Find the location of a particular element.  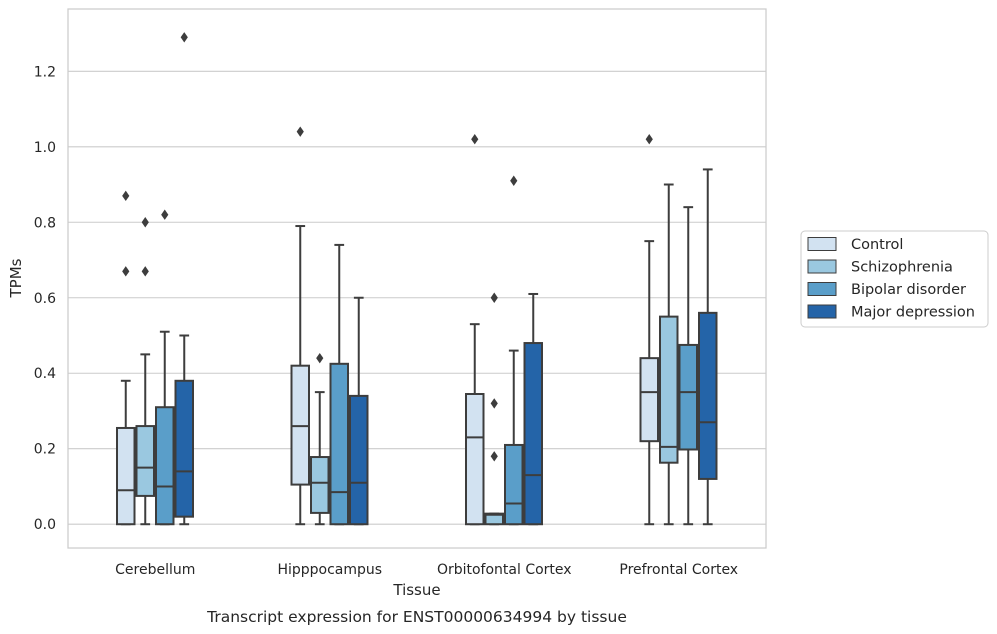

y-axis-label: TPMs is located at coordinates (16, 278).